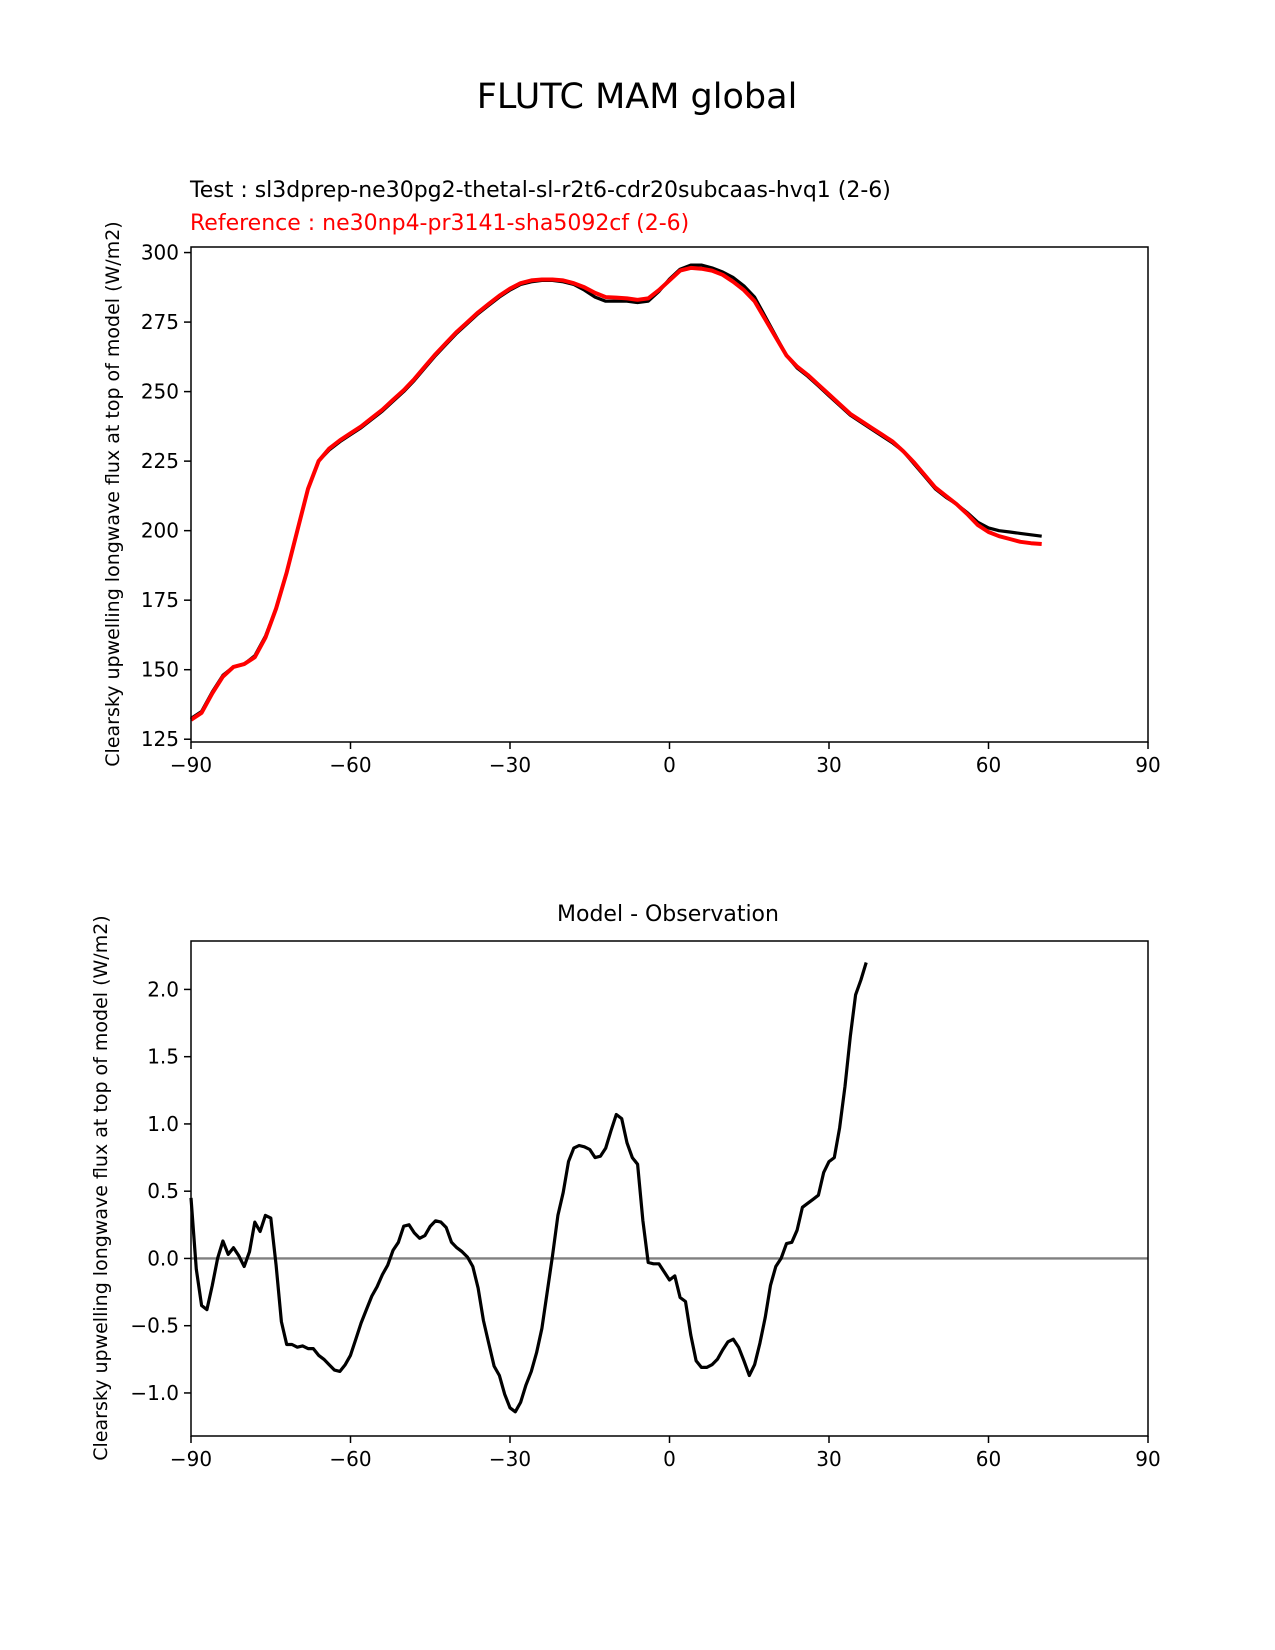 The width and height of the screenshot is (1275, 1650). What do you see at coordinates (163, 1258) in the screenshot?
I see `y-tick-label: 0.0` at bounding box center [163, 1258].